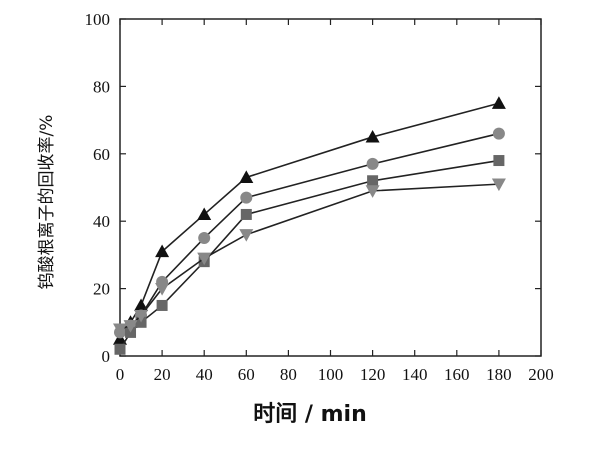 This screenshot has width=608, height=455. Describe the element at coordinates (373, 374) in the screenshot. I see `x-tick-label: 120` at that location.